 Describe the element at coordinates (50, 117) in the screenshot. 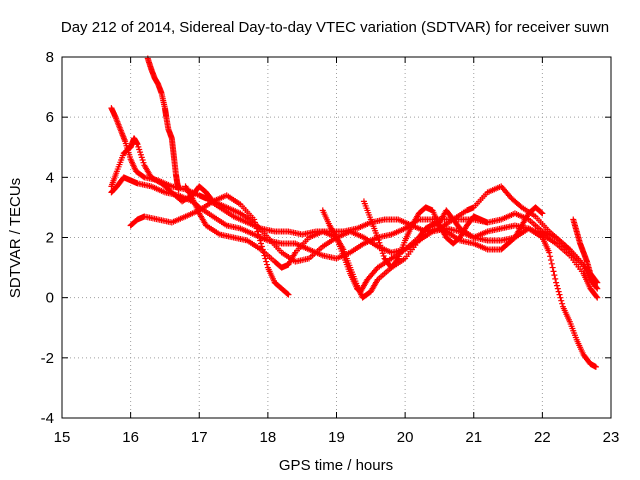

I see `y-tick-label: 6` at that location.